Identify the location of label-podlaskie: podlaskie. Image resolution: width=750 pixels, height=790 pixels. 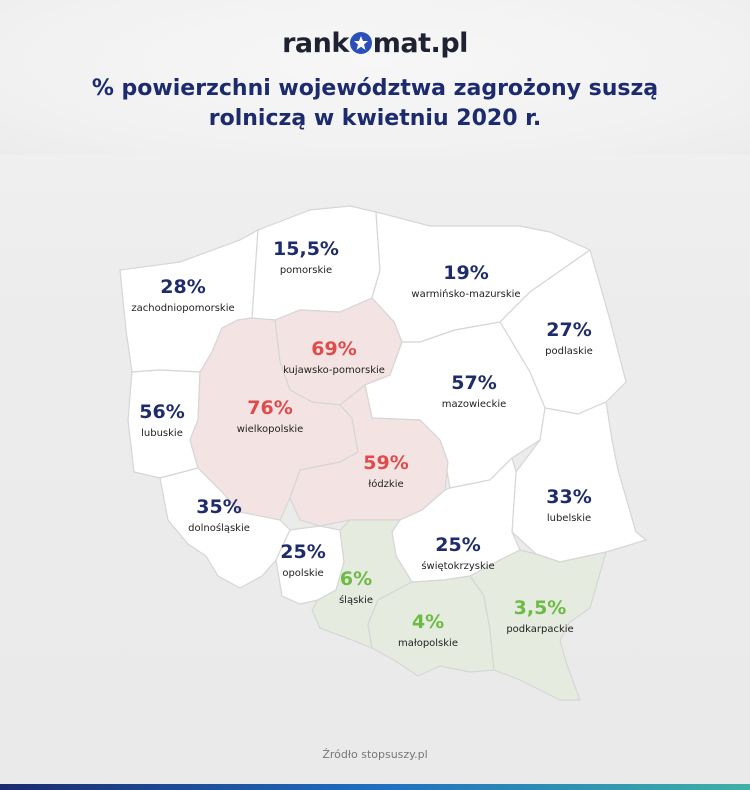
(569, 351).